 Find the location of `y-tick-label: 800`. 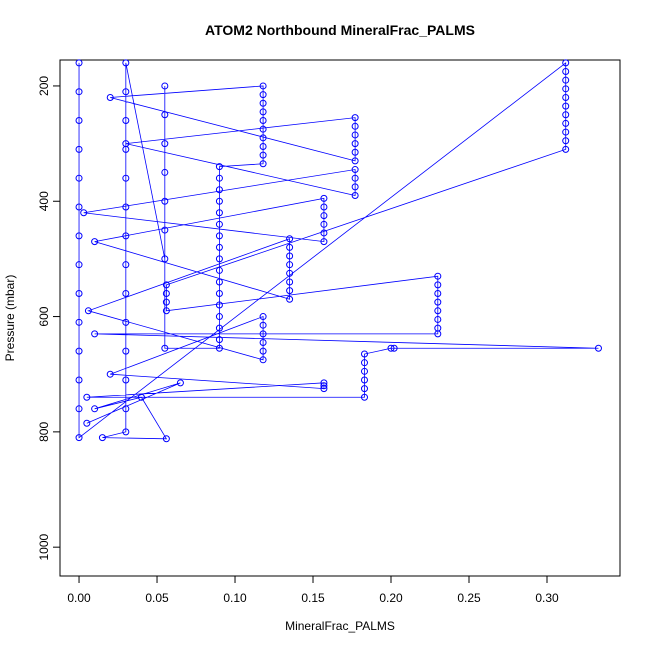

y-tick-label: 800 is located at coordinates (44, 432).